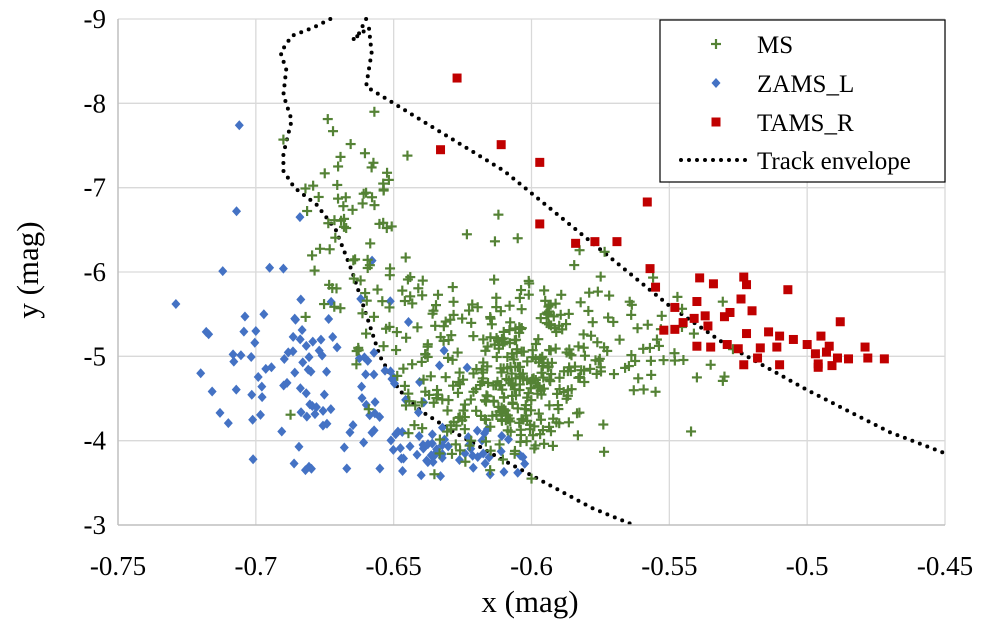  I want to click on y-tick-label: -4, so click(95, 441).